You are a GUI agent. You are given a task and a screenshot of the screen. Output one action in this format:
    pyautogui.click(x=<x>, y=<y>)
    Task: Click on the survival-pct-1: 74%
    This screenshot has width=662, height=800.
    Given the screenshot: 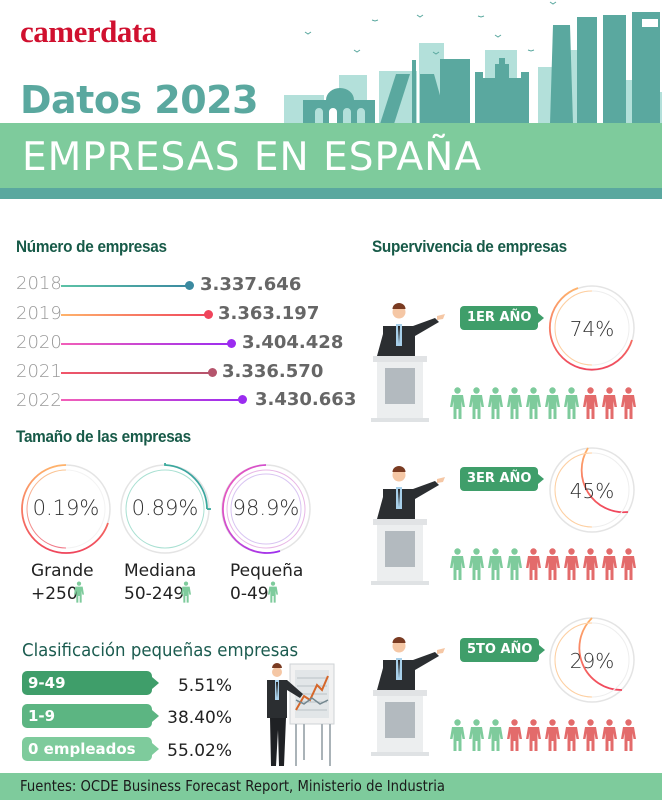 What is the action you would take?
    pyautogui.click(x=592, y=329)
    